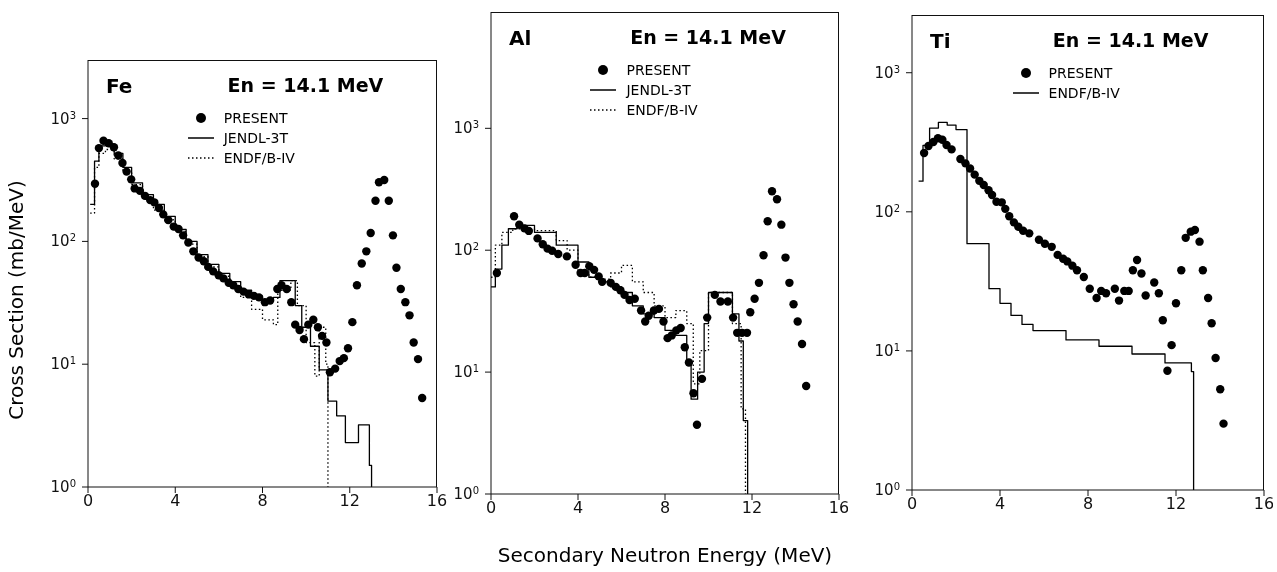 This screenshot has width=1277, height=572. Describe the element at coordinates (520, 38) in the screenshot. I see `annotation: Al` at that location.